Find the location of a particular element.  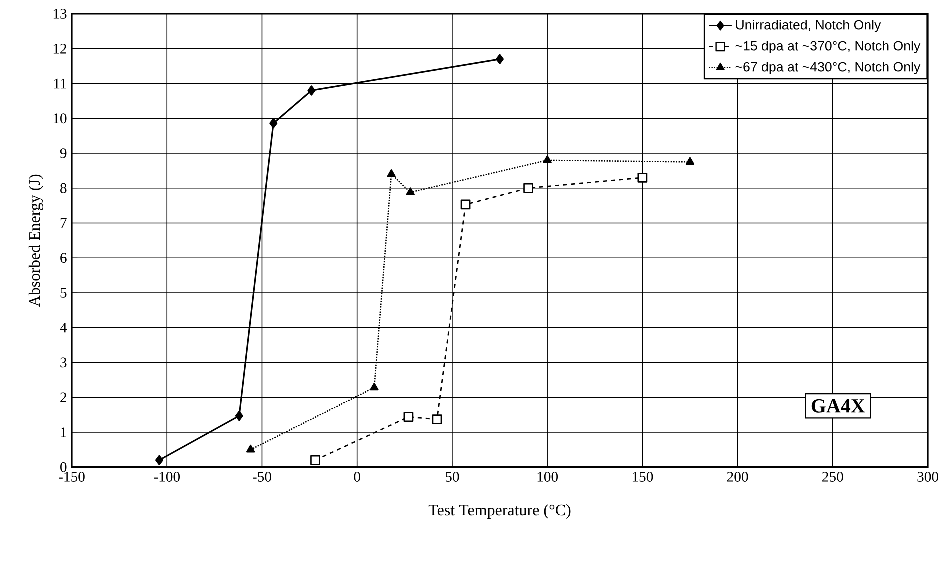

y-tick-label: 8 is located at coordinates (63, 188).